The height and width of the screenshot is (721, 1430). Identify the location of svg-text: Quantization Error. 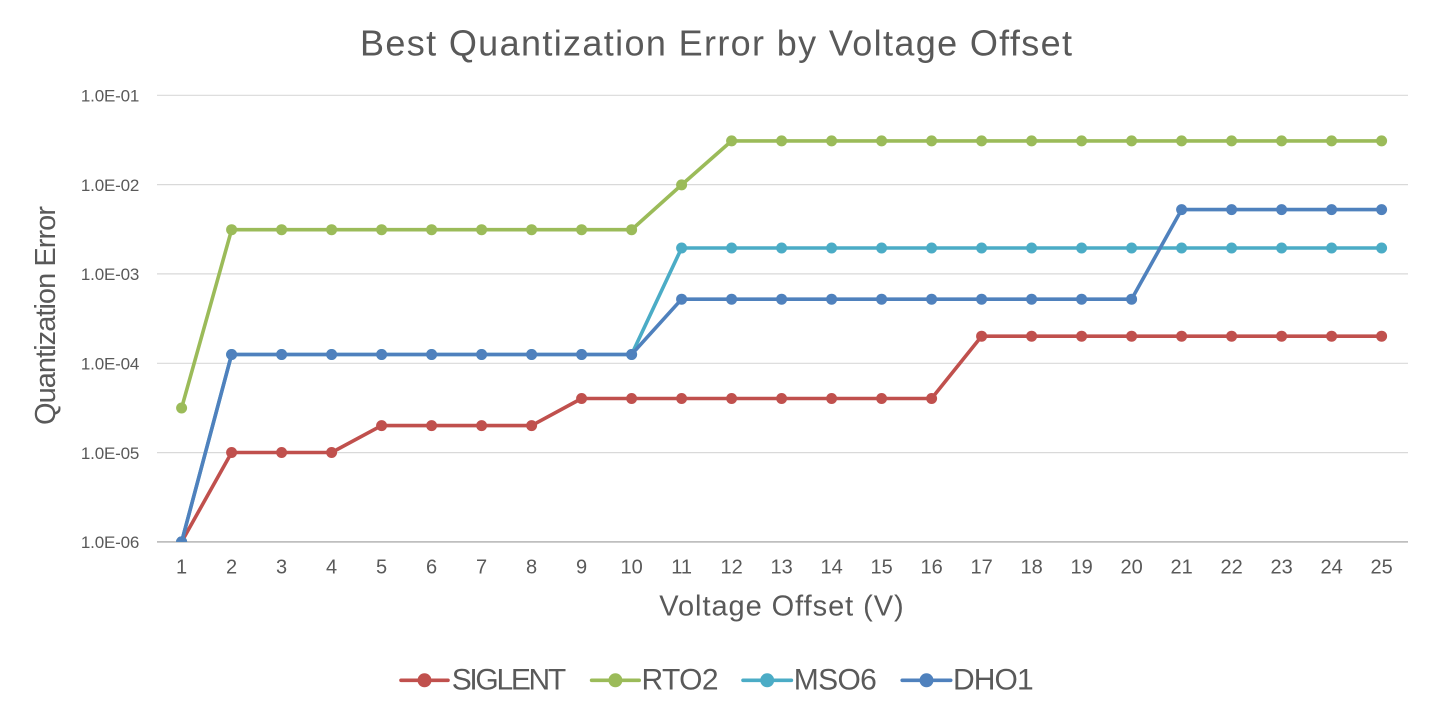
(46, 315).